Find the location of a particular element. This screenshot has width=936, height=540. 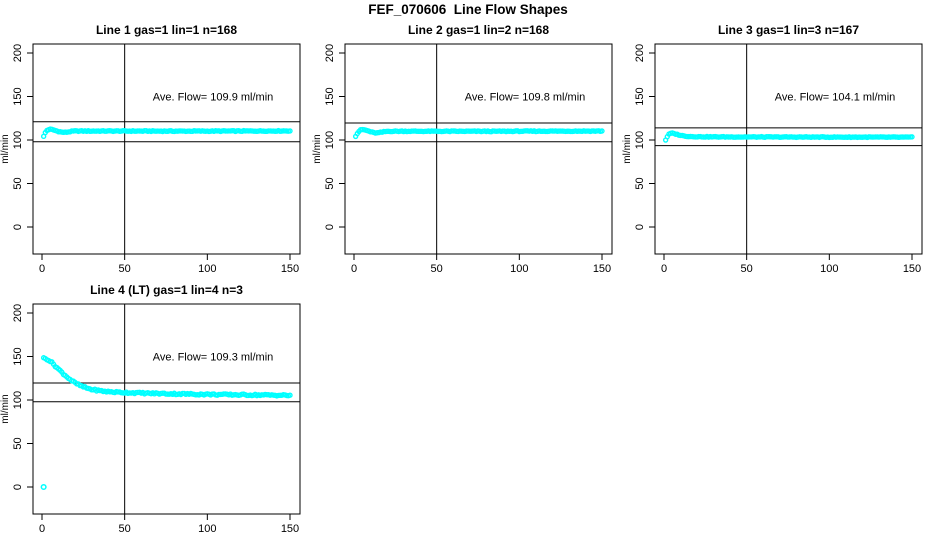

avg-flow-label: Ave. Flow= 109.3 ml/min is located at coordinates (213, 358).